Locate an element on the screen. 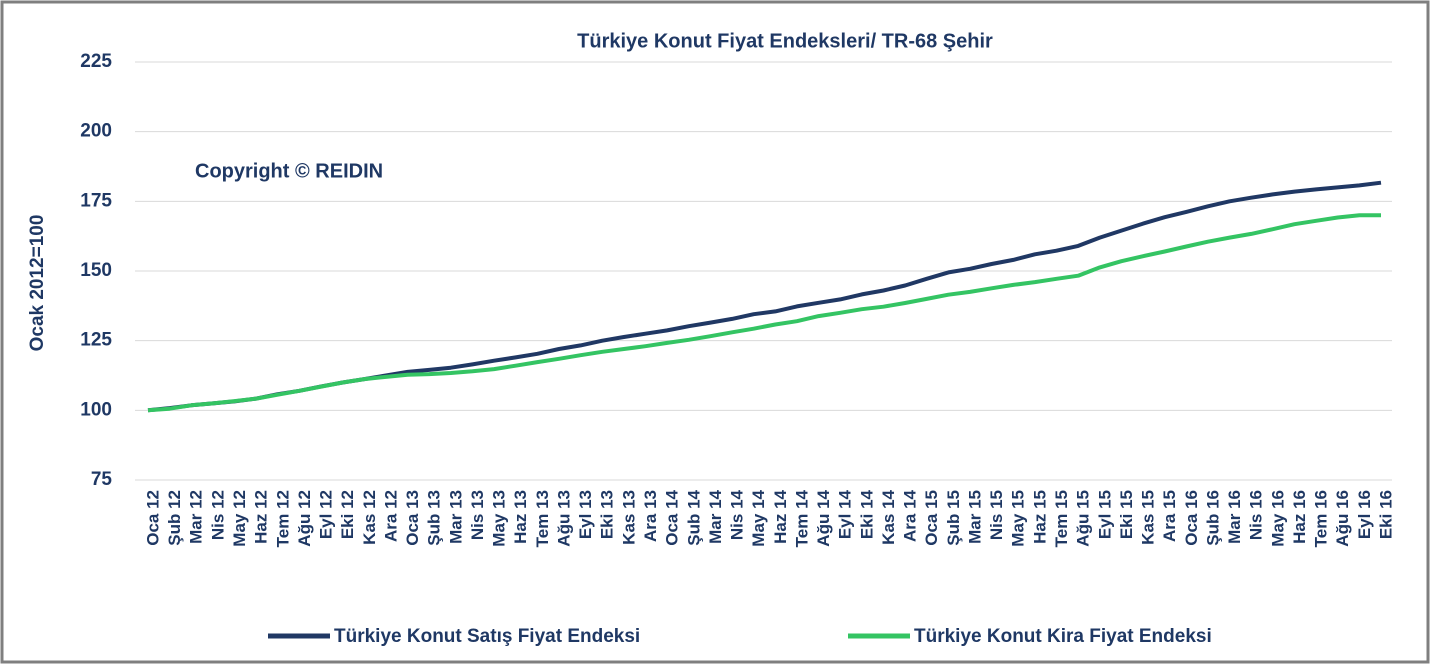 The image size is (1448, 670). x-tick-label: Nis 12 is located at coordinates (217, 515).